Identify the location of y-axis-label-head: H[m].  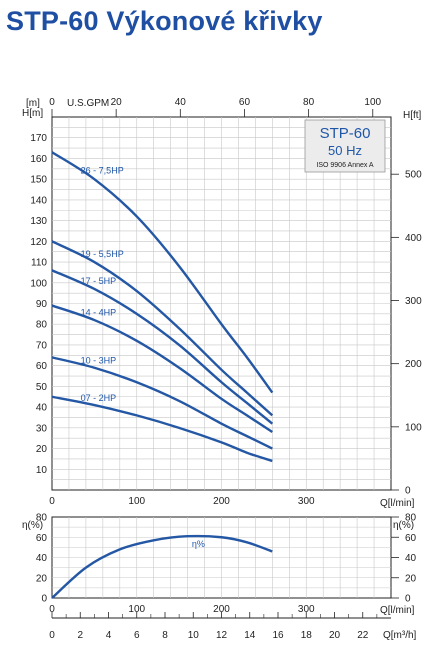
(32, 113).